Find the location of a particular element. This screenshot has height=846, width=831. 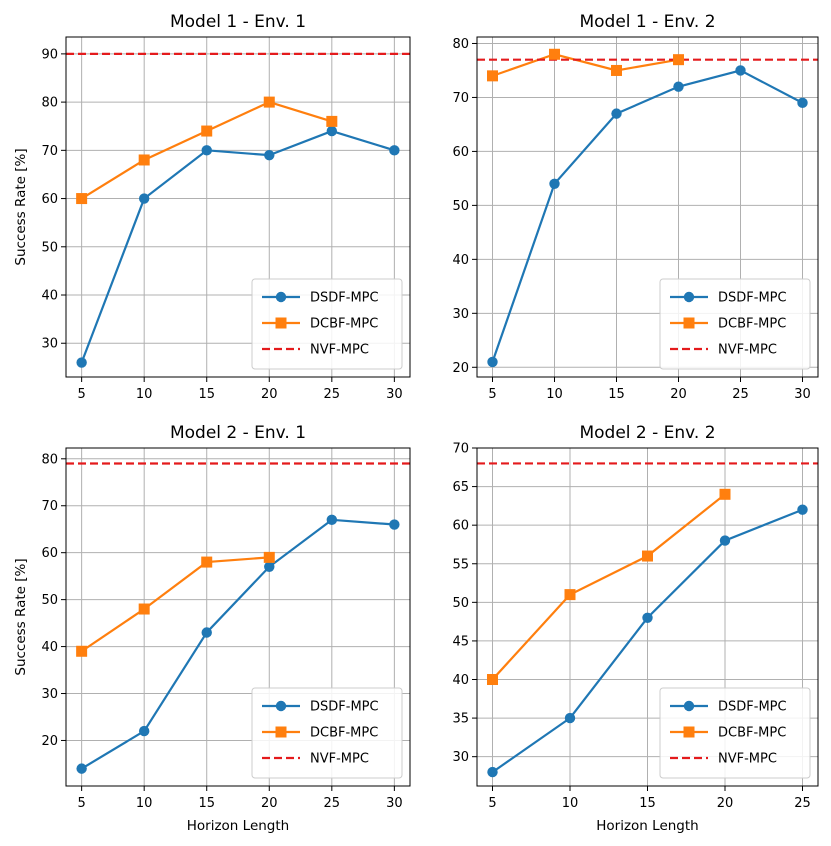

series-line-dsdf-mpc is located at coordinates (238, 644).